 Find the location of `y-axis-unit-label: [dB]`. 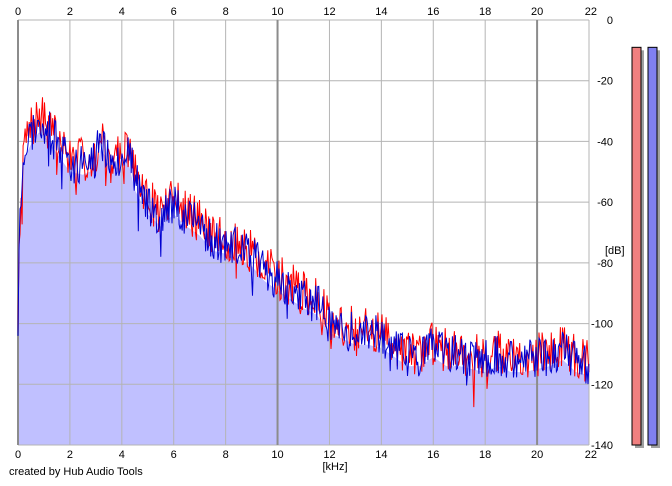

y-axis-unit-label: [dB] is located at coordinates (615, 251).